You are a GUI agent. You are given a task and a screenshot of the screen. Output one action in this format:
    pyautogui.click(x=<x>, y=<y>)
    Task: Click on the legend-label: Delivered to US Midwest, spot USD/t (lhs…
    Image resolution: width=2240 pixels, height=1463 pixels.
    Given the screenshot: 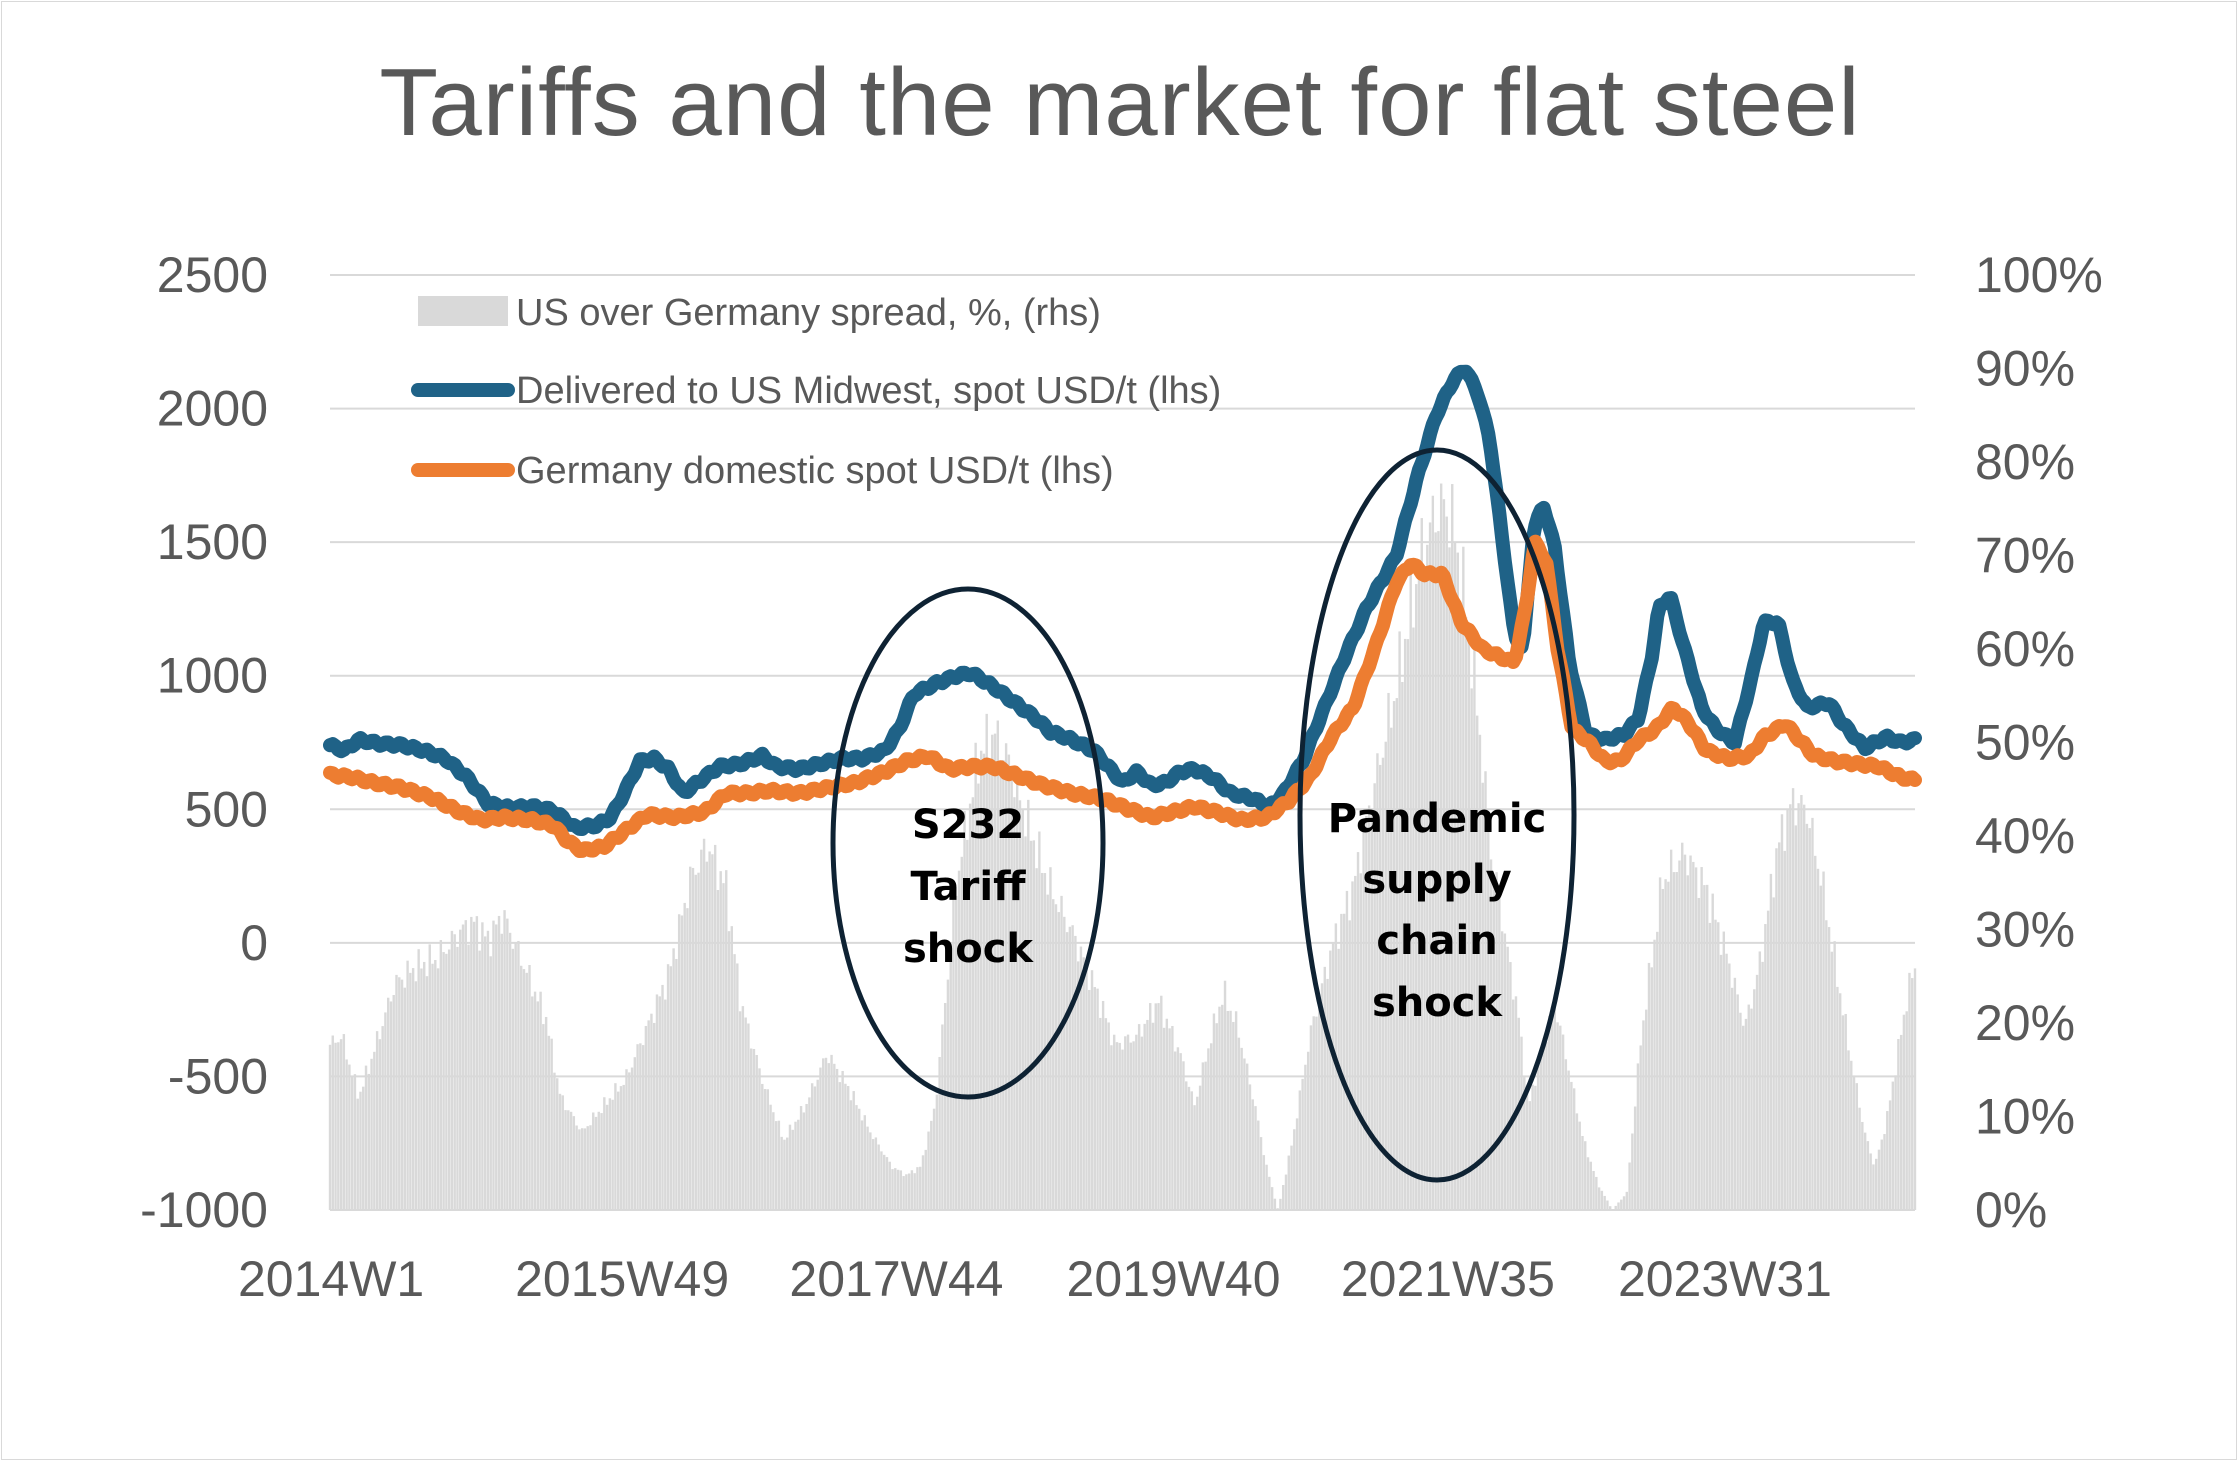 What is the action you would take?
    pyautogui.click(x=868, y=391)
    